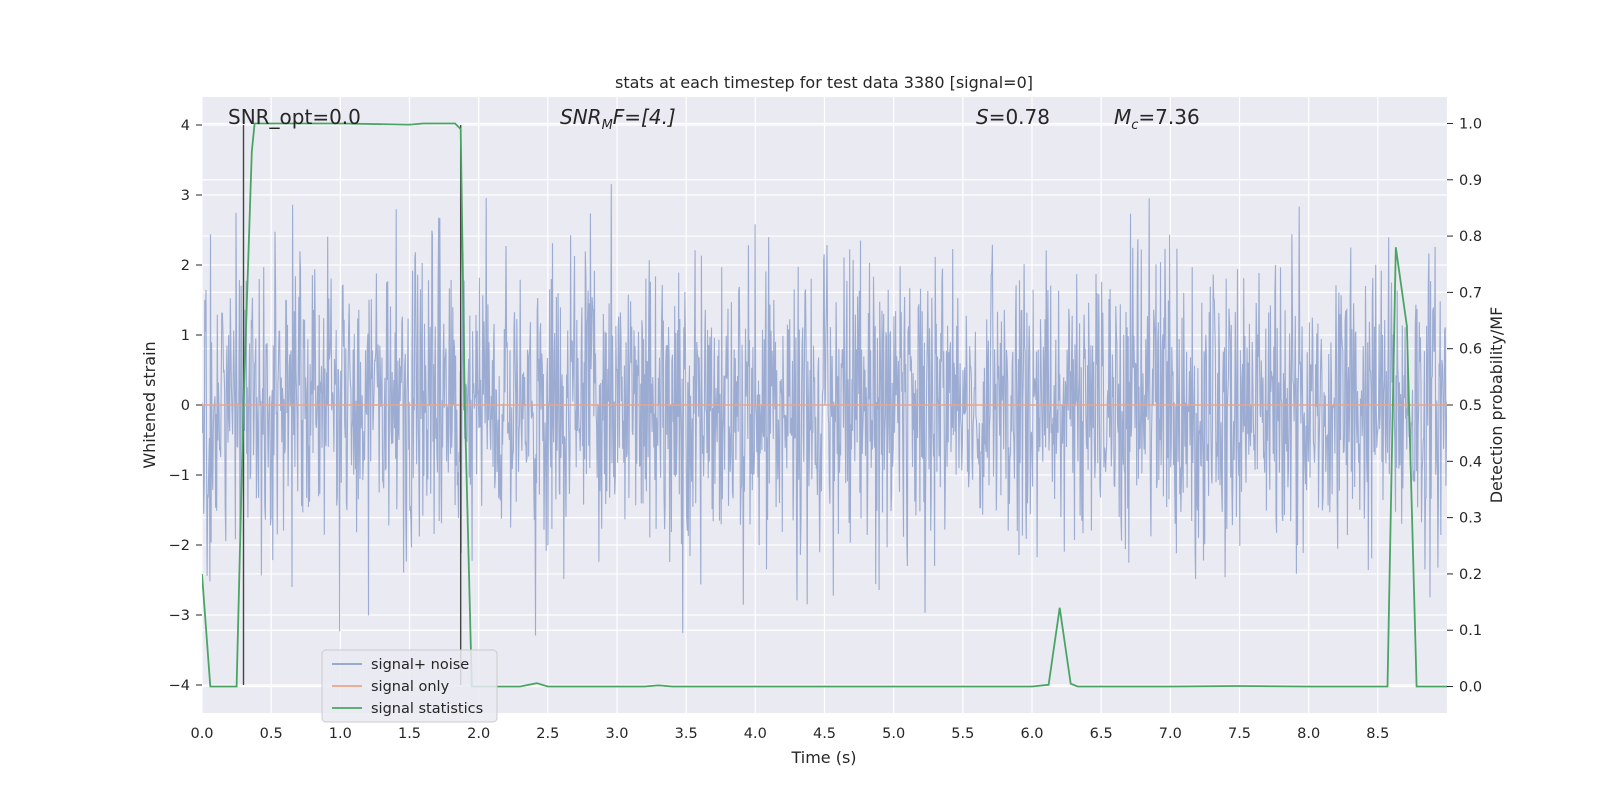 The width and height of the screenshot is (1600, 800). I want to click on x-tick-label: 2.0, so click(478, 734).